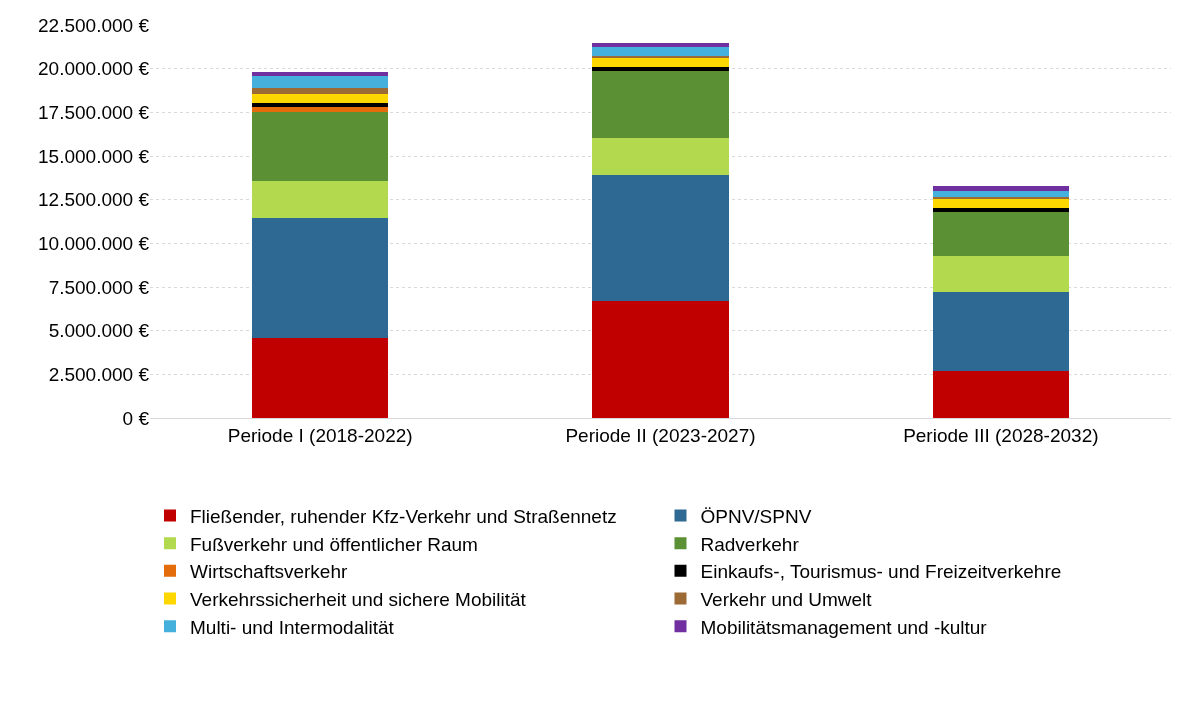 The width and height of the screenshot is (1181, 704). Describe the element at coordinates (136, 418) in the screenshot. I see `y-tick-label: 0 €` at that location.